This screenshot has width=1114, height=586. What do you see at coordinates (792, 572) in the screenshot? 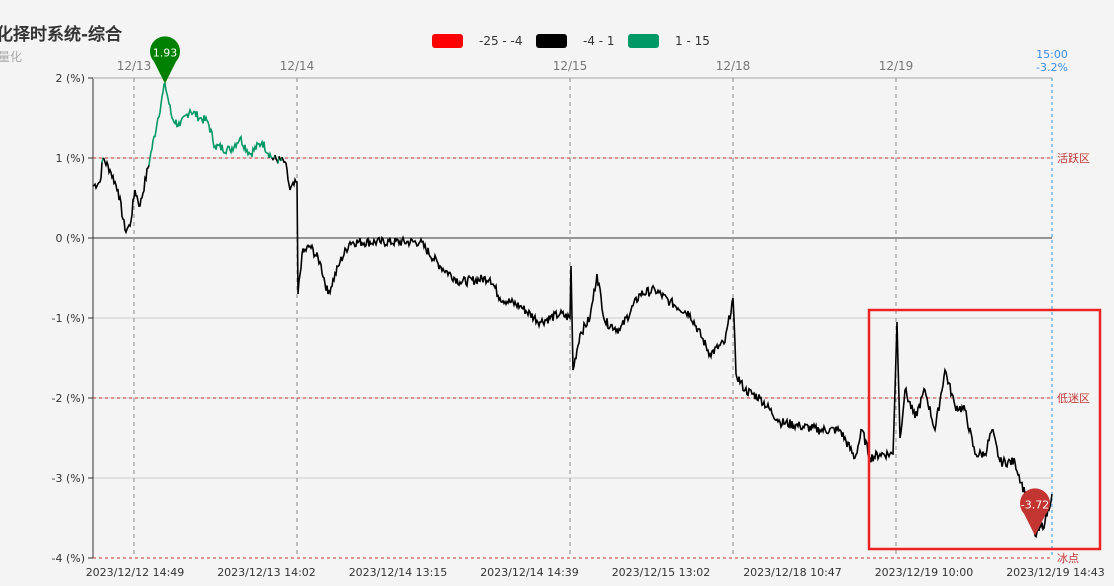
I see `x-tick-label: 2023/12/18 10:47` at bounding box center [792, 572].